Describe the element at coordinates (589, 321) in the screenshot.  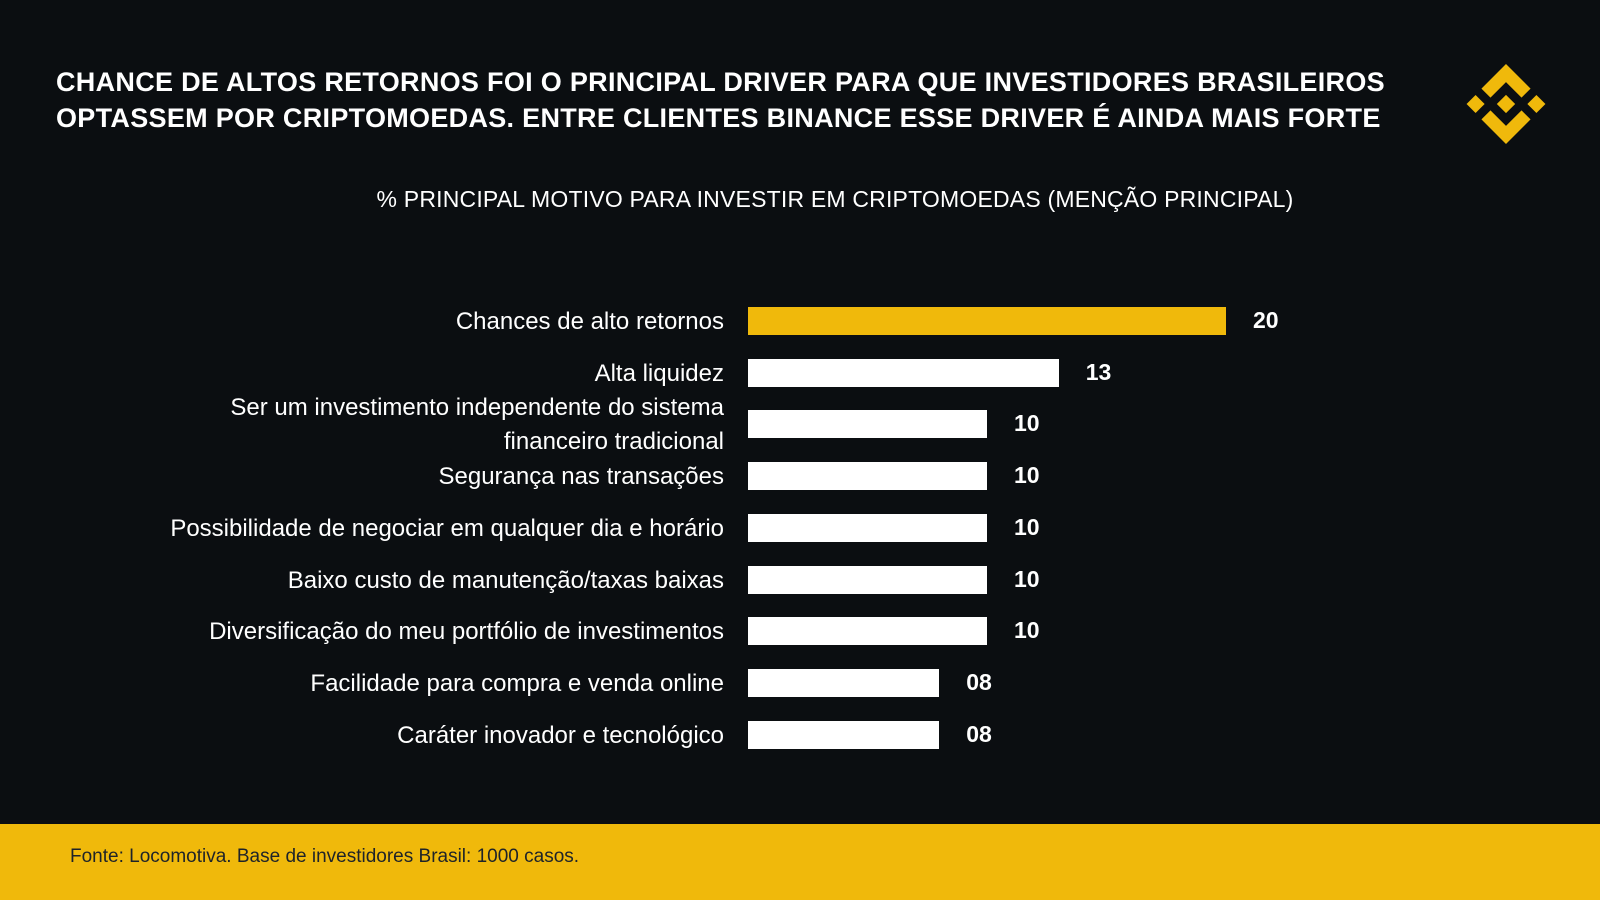
I see `category-label-line: Chances de alto retornos` at that location.